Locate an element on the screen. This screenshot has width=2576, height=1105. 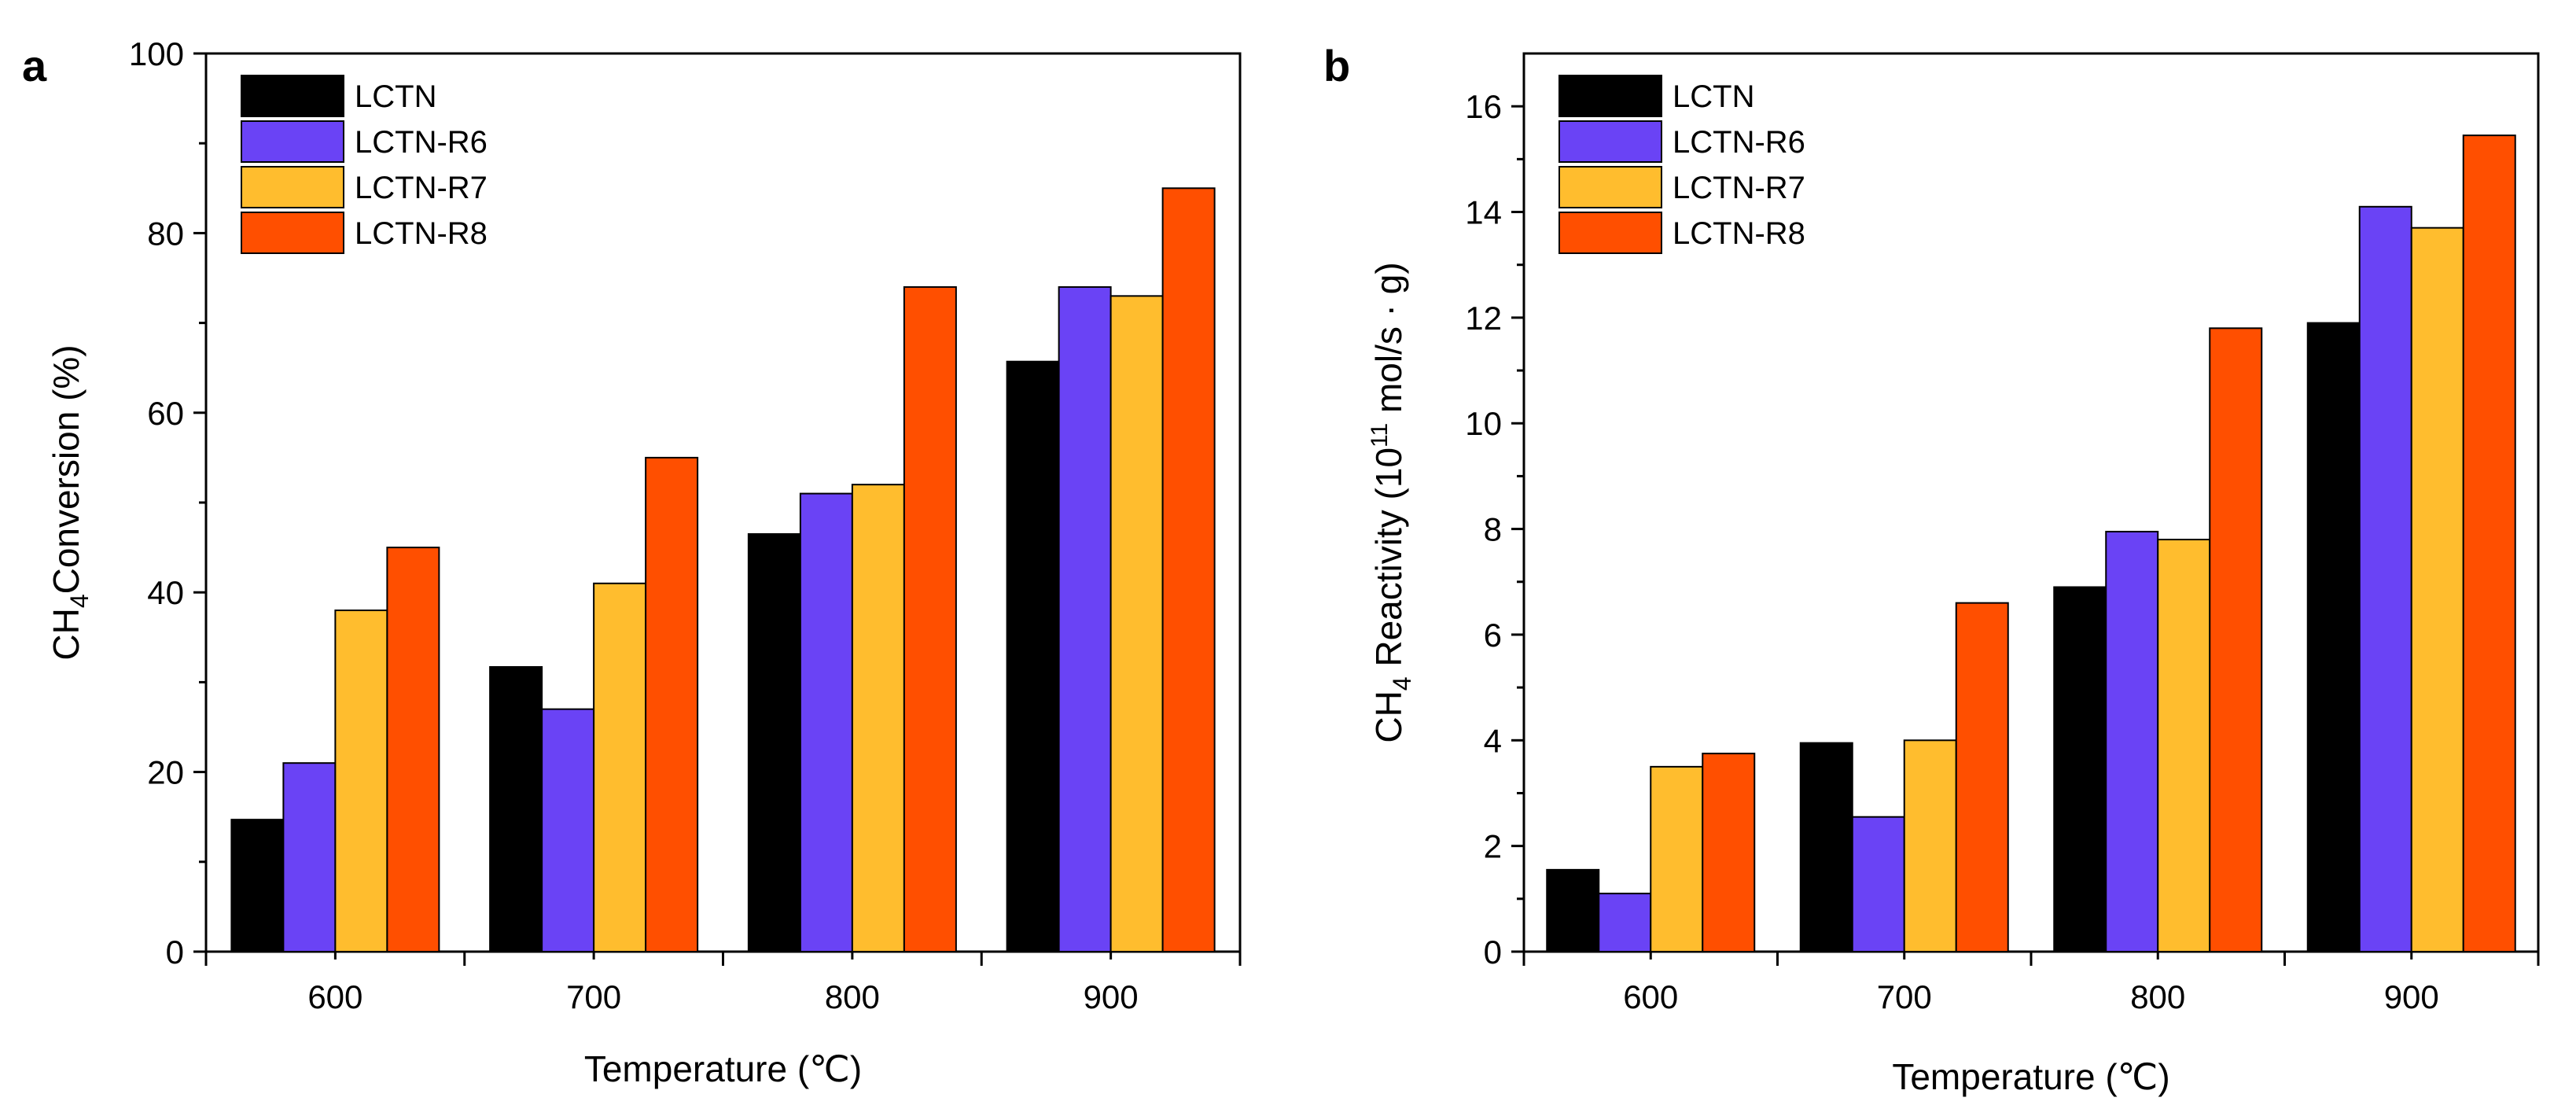
y-tick-label: 16 is located at coordinates (1484, 106).